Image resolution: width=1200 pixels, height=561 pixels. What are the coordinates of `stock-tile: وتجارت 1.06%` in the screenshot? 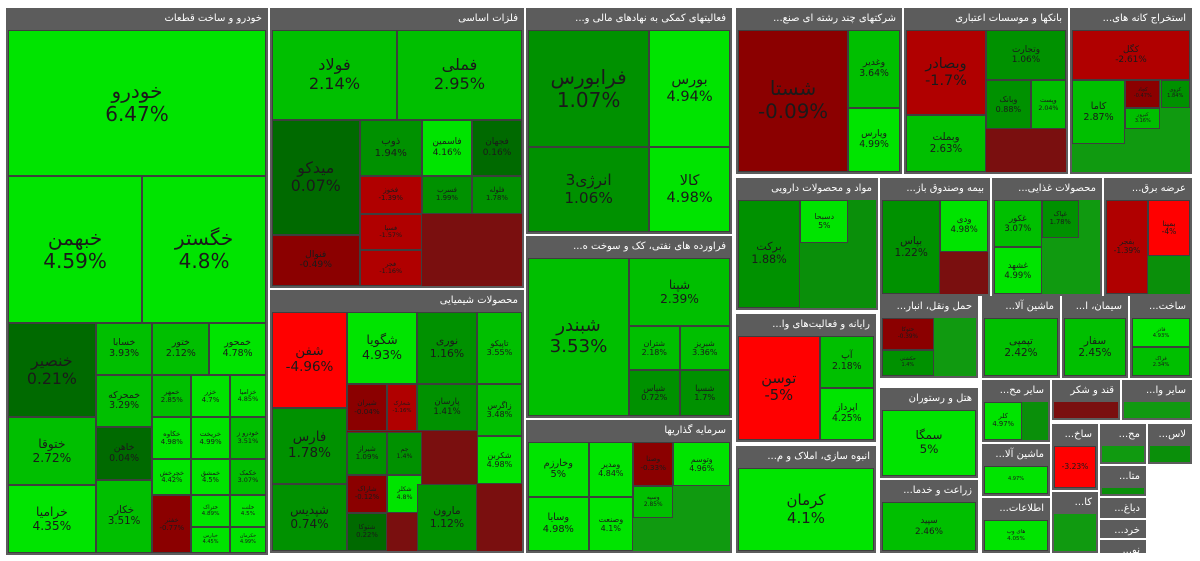 It's located at (1026, 55).